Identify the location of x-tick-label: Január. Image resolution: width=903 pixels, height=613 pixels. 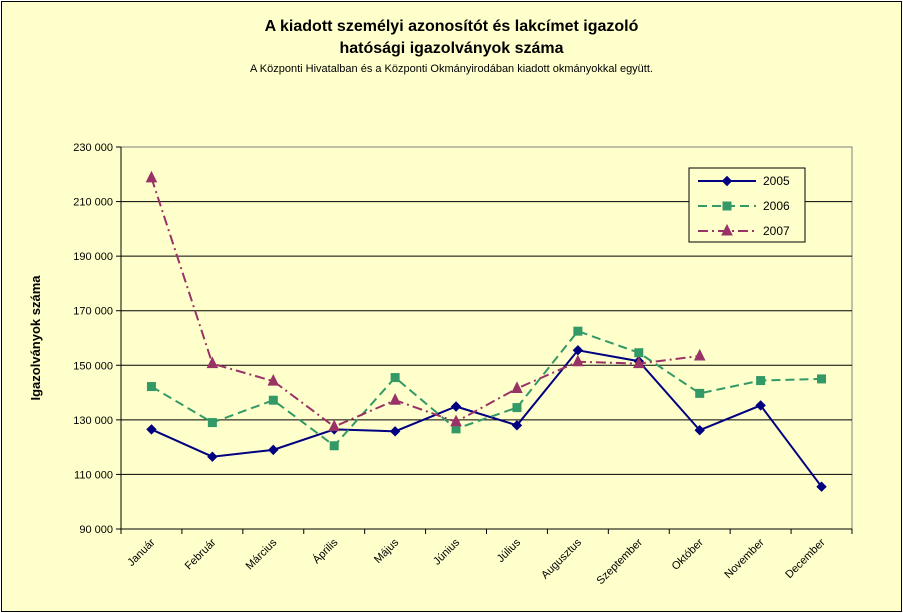
(141, 552).